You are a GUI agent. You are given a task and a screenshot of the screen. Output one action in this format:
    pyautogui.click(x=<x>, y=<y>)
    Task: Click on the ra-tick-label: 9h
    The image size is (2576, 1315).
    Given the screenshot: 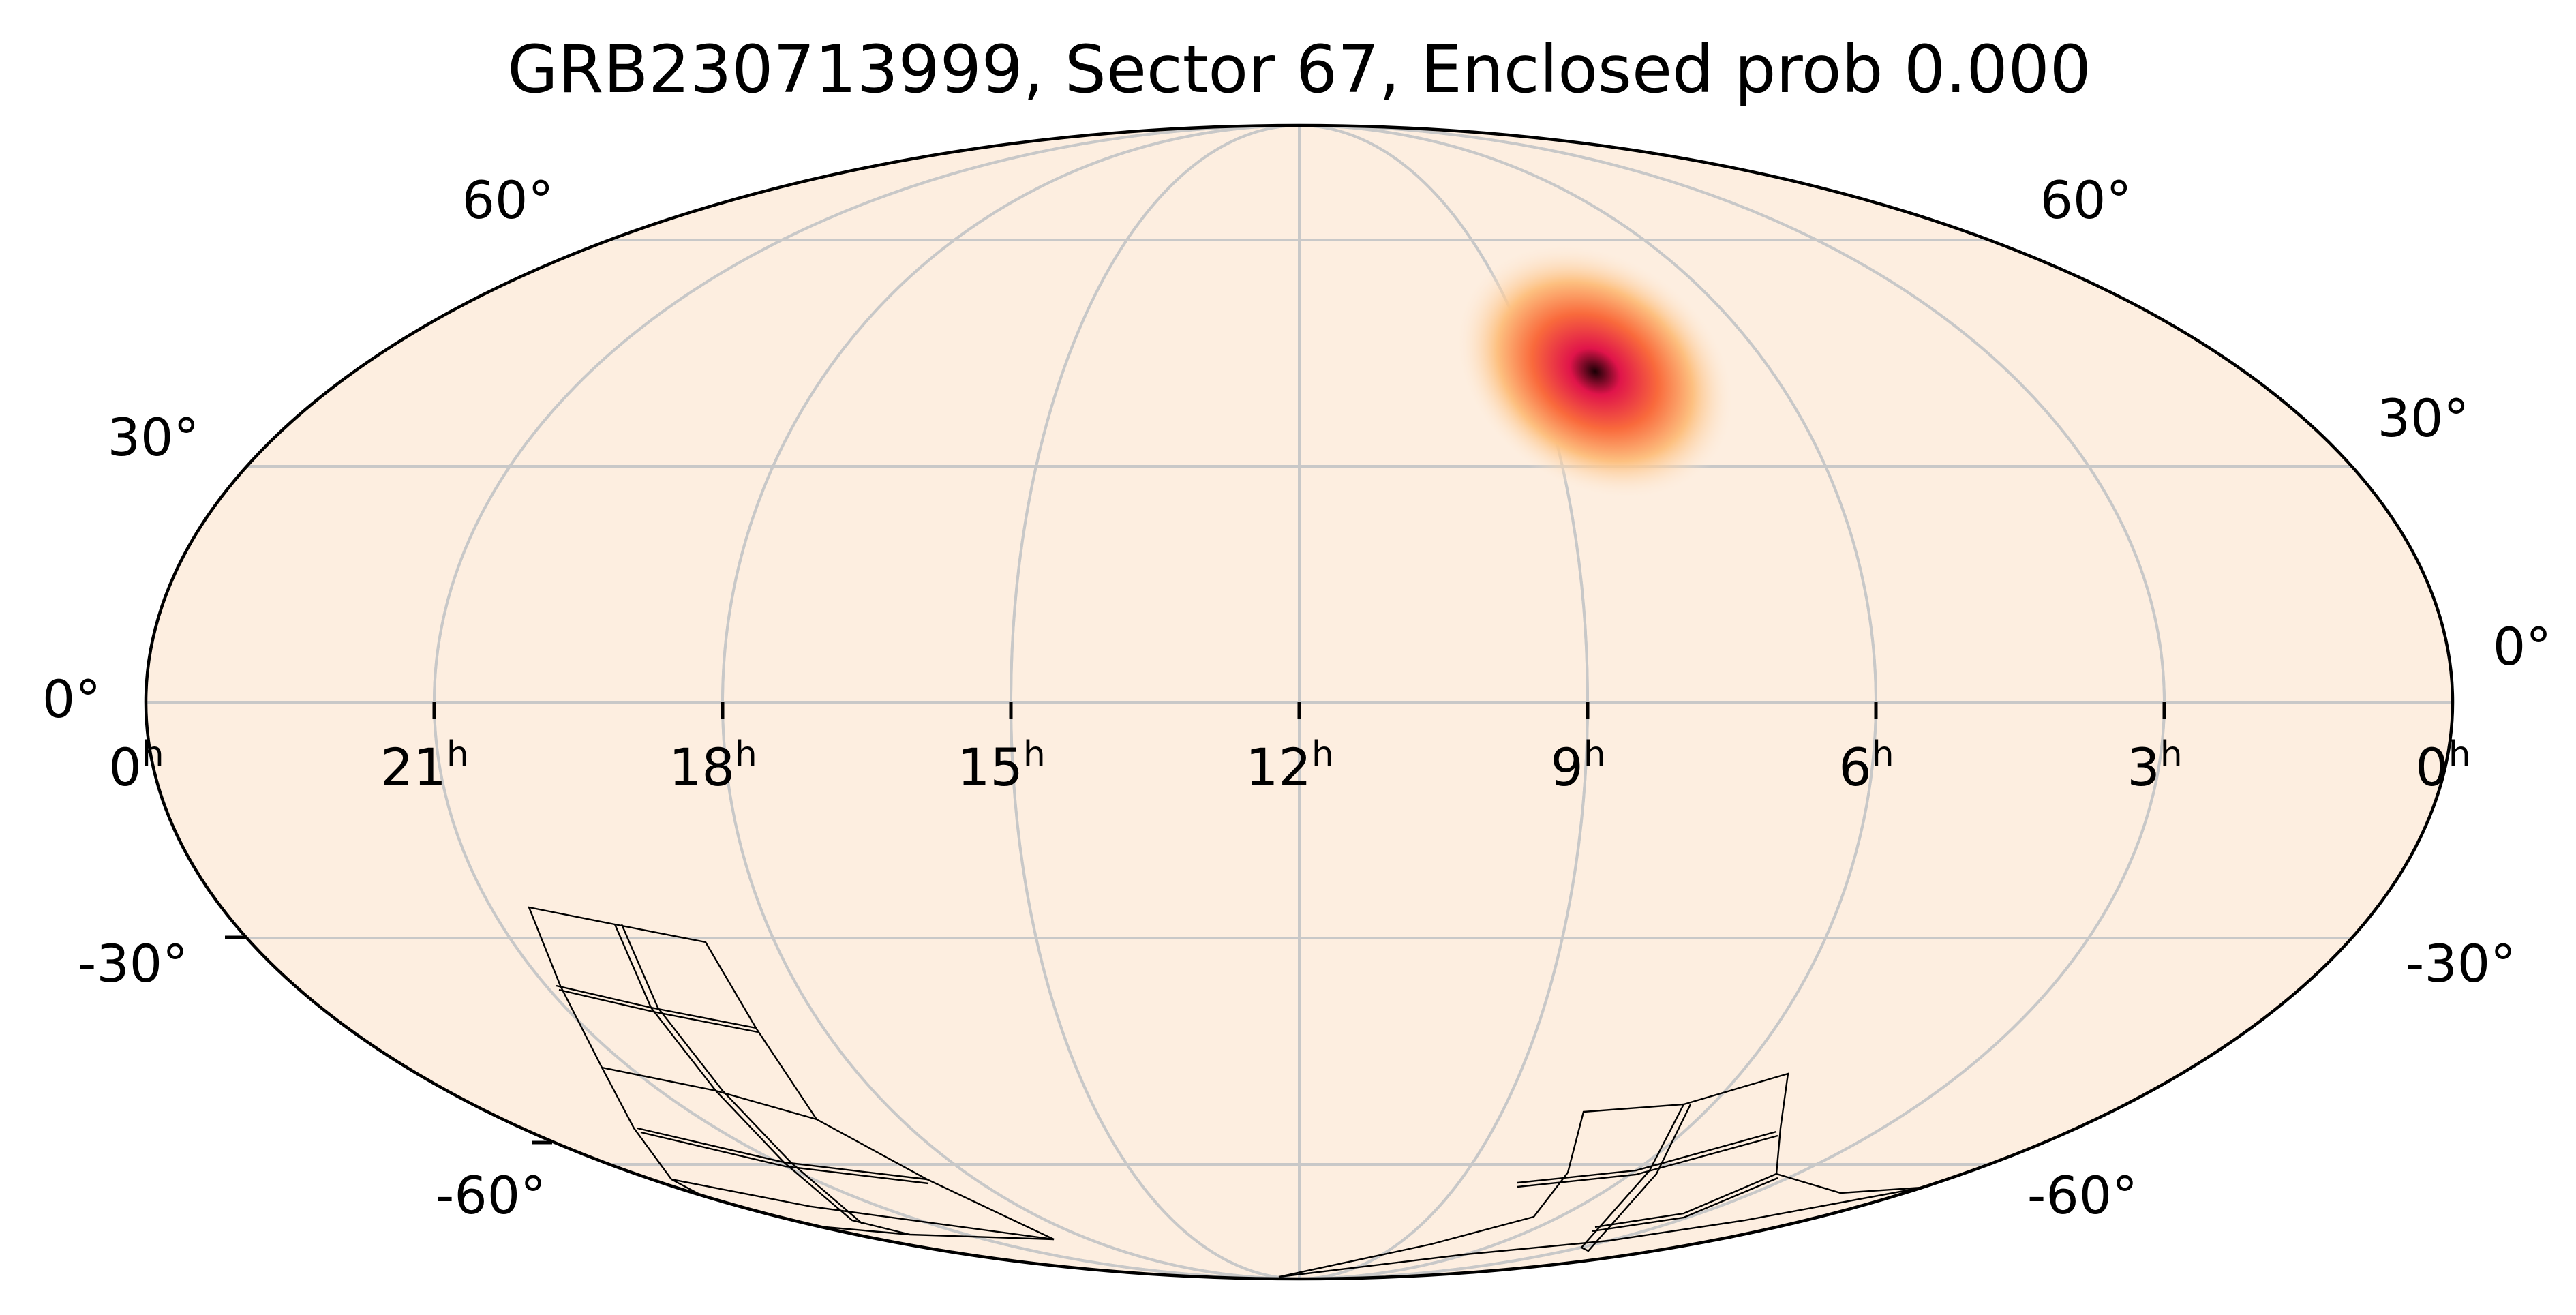 What is the action you would take?
    pyautogui.click(x=1577, y=766)
    